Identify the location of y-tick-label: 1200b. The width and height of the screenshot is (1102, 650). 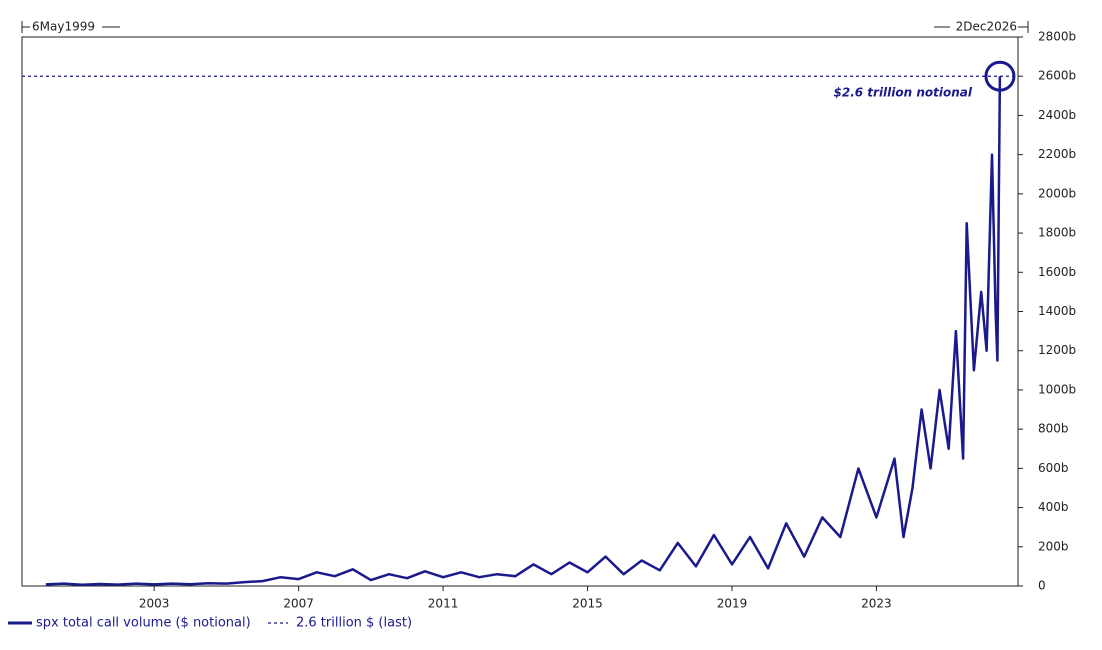
(1057, 350).